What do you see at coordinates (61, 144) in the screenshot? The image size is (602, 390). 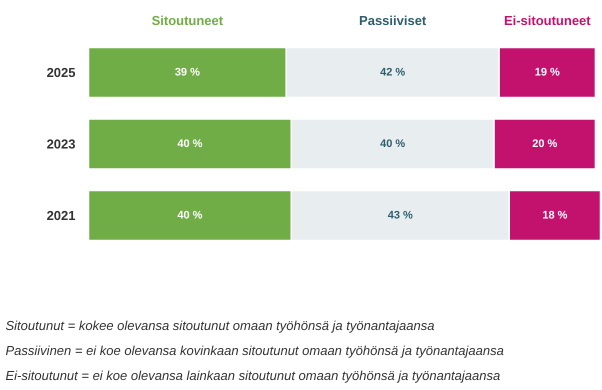 I see `y-tick-label: 2023` at bounding box center [61, 144].